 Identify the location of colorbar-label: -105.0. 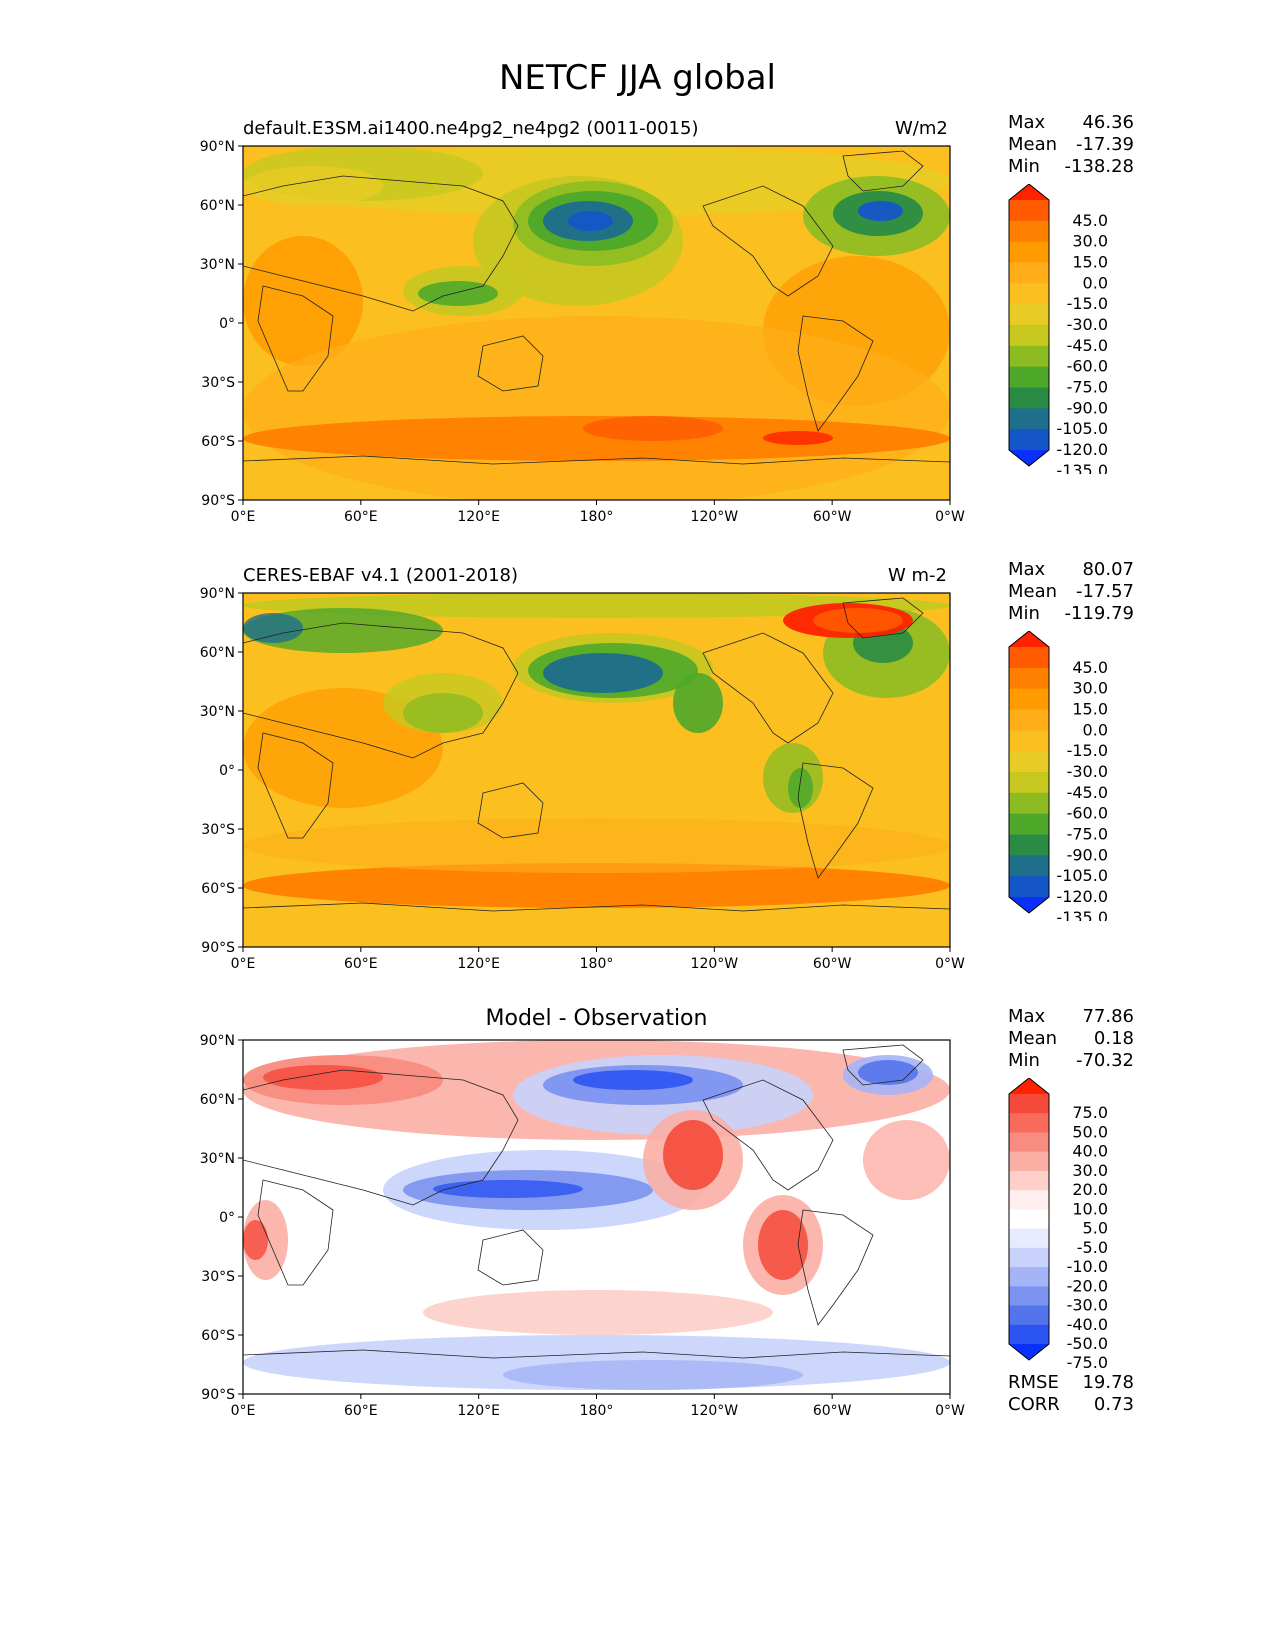
(1082, 428).